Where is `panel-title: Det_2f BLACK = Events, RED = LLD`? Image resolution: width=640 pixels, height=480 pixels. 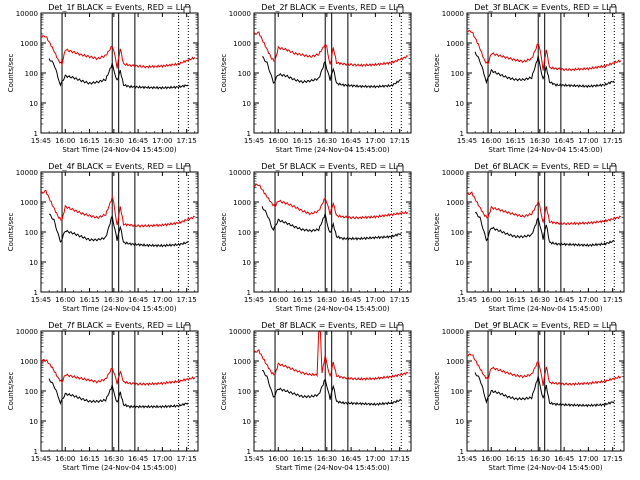
panel-title: Det_2f BLACK = Events, RED = LLD is located at coordinates (332, 7).